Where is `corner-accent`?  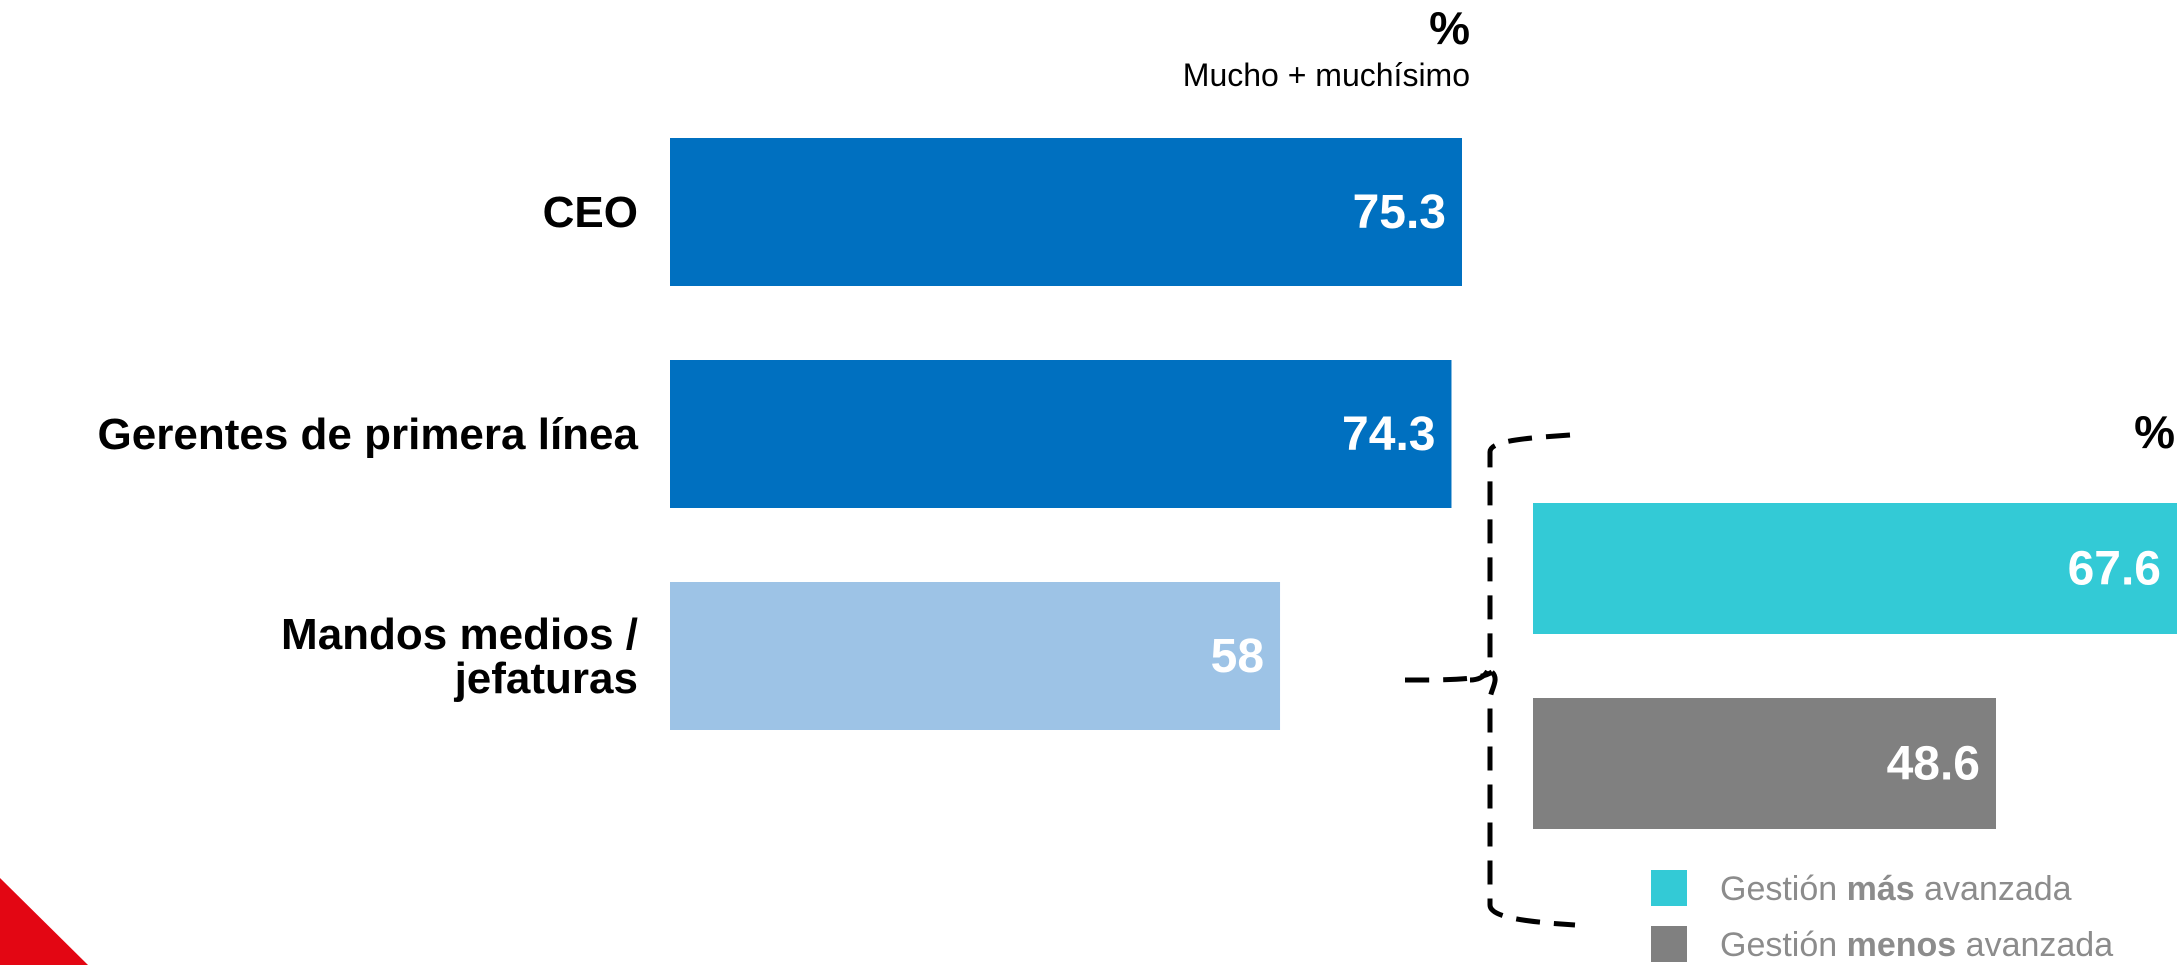 corner-accent is located at coordinates (44, 921).